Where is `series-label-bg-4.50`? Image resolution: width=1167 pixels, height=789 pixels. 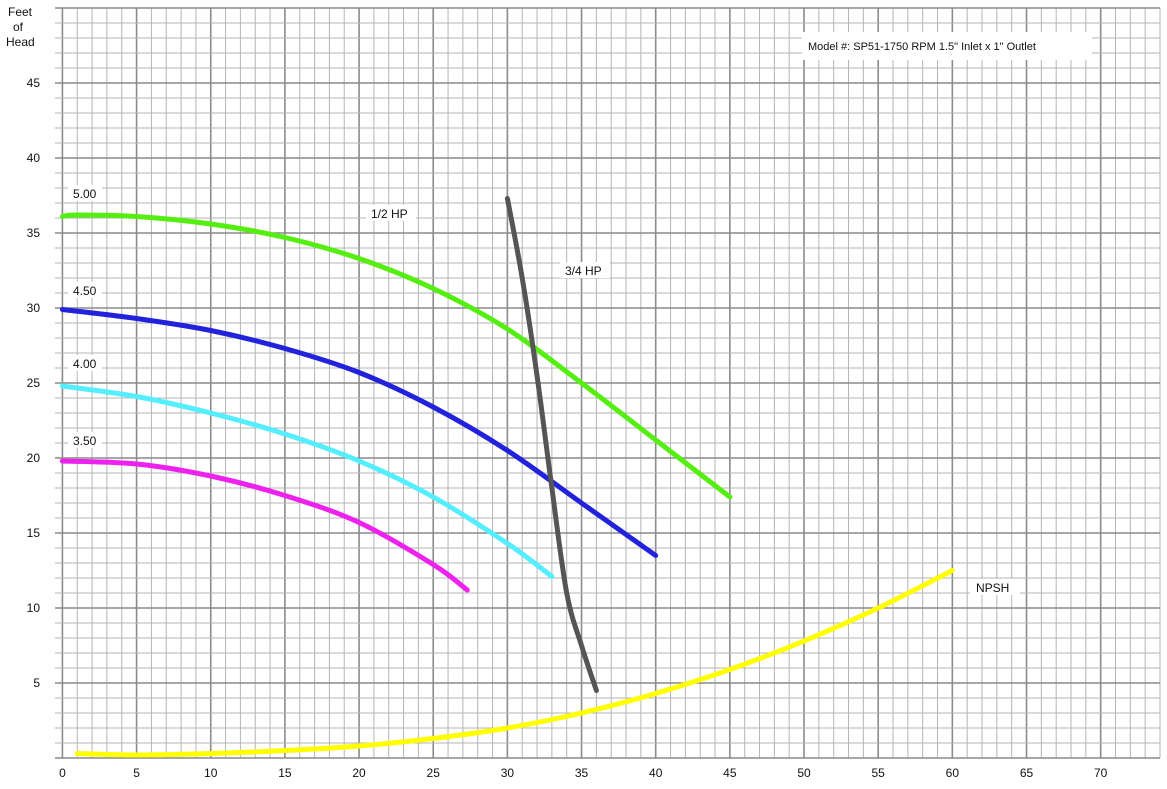 series-label-bg-4.50 is located at coordinates (85, 290).